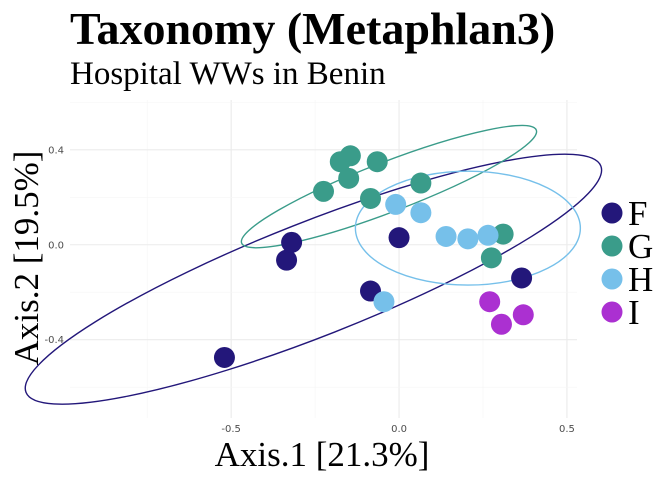  What do you see at coordinates (228, 74) in the screenshot?
I see `chart-subtitle: Hospital WWs in Benin` at bounding box center [228, 74].